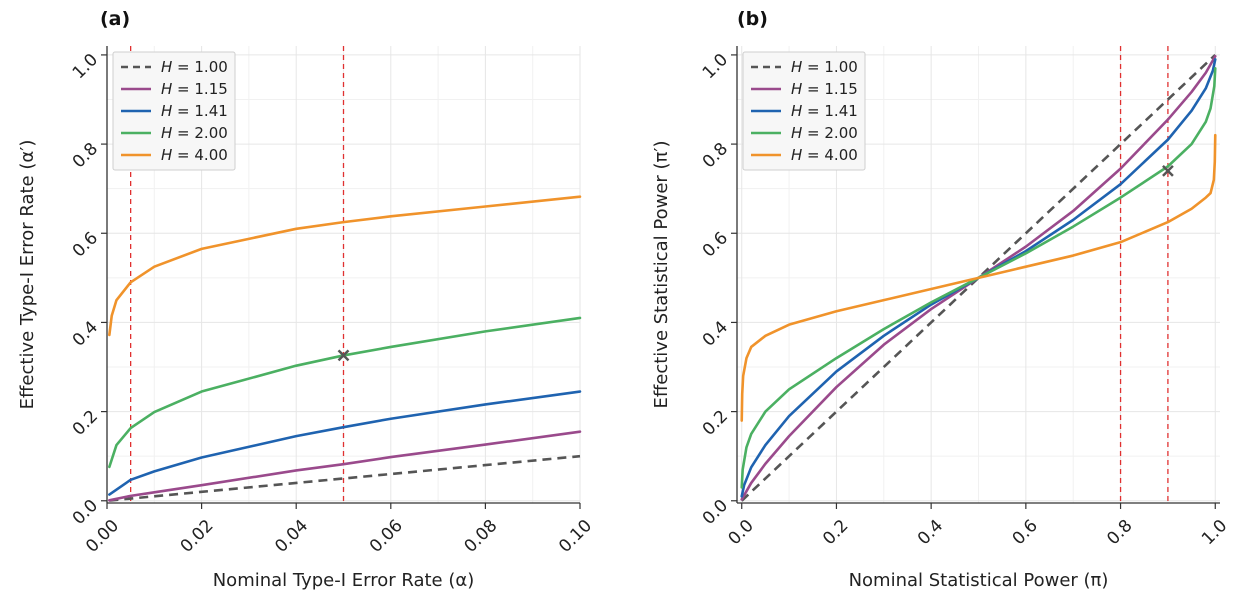 The height and width of the screenshot is (609, 1233). What do you see at coordinates (979, 580) in the screenshot?
I see `x-axis-label: Nominal Statistical Power (π)` at bounding box center [979, 580].